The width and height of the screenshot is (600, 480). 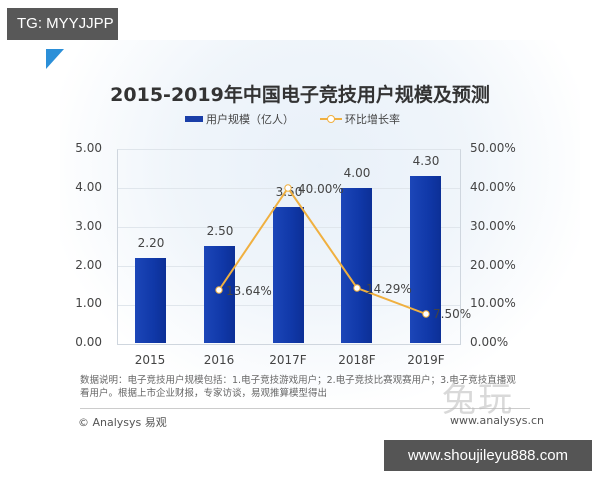 I want to click on y-left-tick: 1.00, so click(x=88, y=303).